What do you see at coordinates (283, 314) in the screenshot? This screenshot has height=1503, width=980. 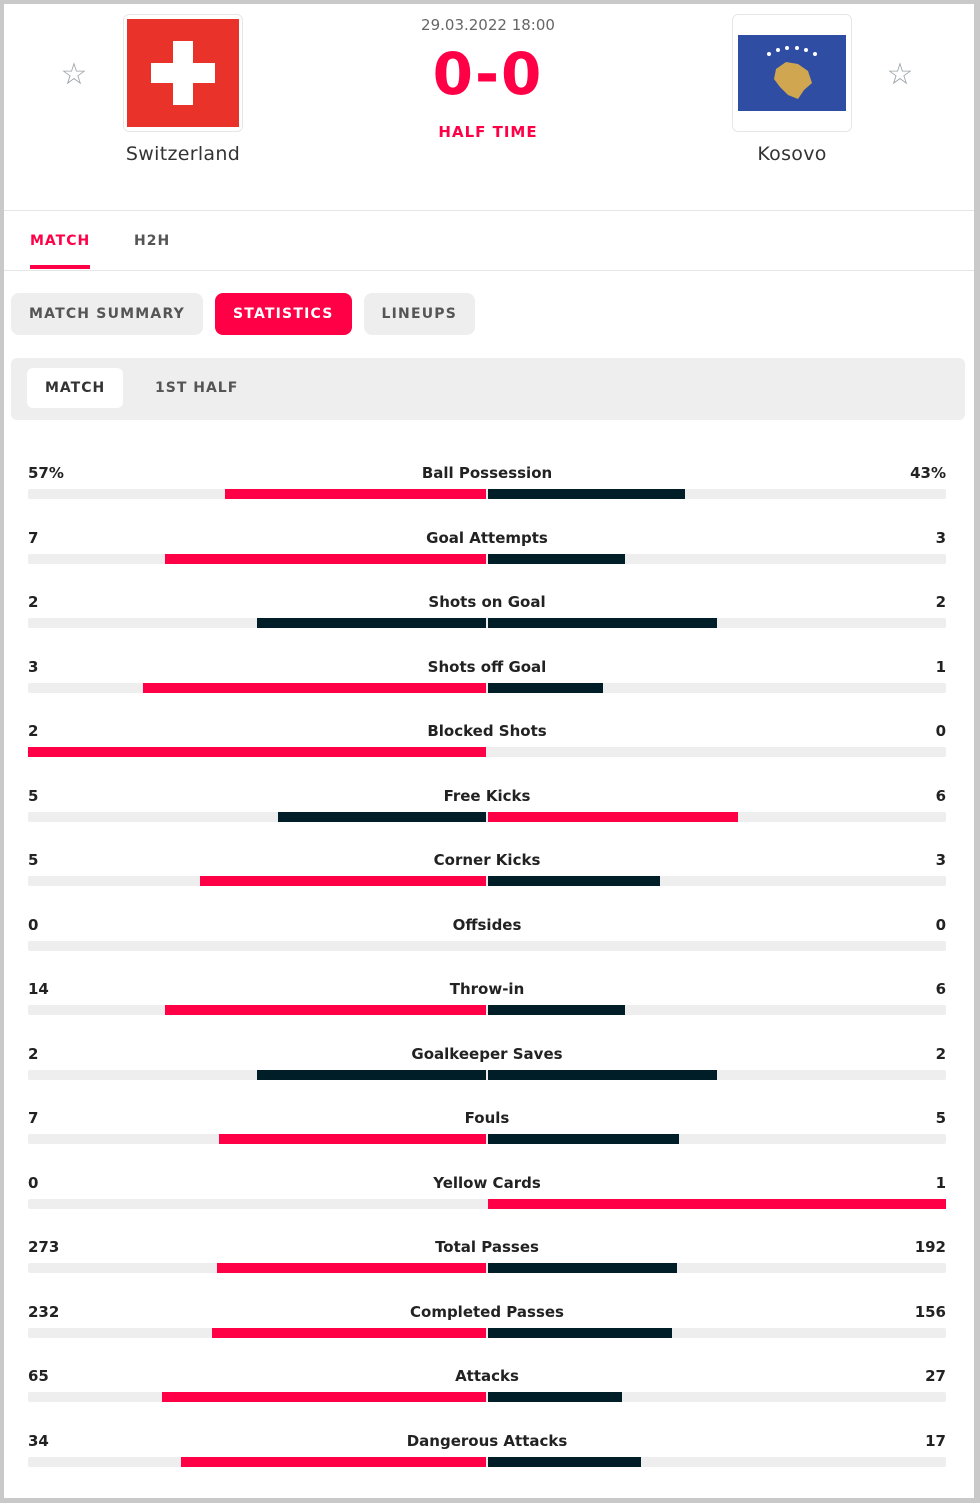 I see `pill-statistics: STATISTICS` at bounding box center [283, 314].